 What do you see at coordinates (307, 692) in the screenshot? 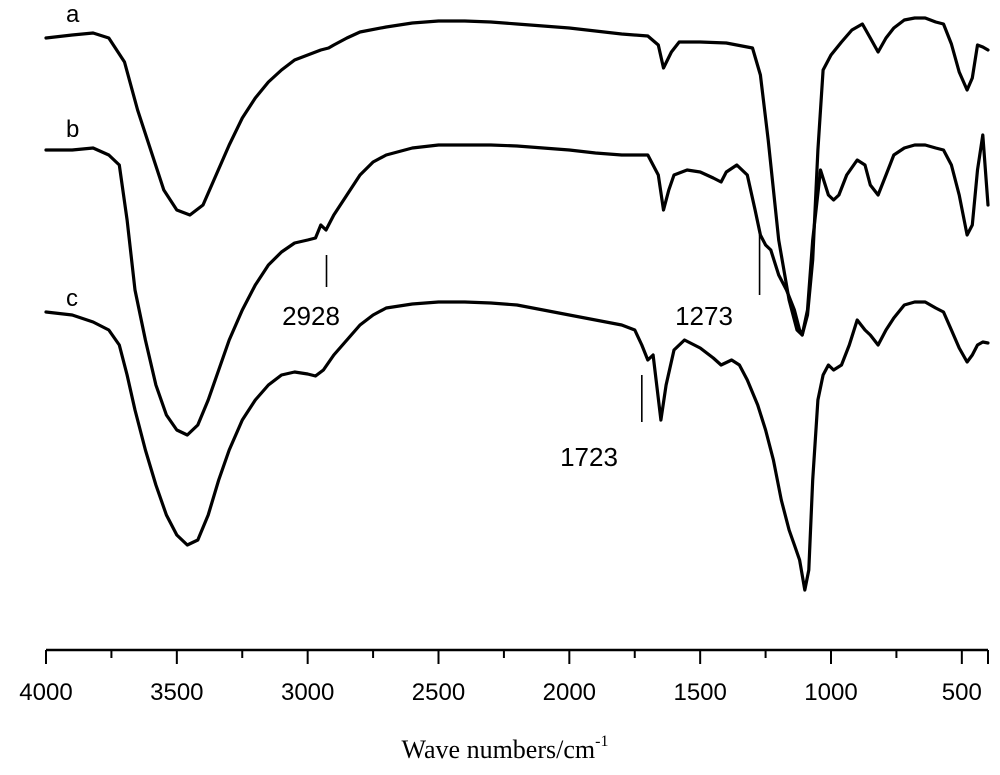
I see `x-tick-label-3000: 3000` at bounding box center [307, 692].